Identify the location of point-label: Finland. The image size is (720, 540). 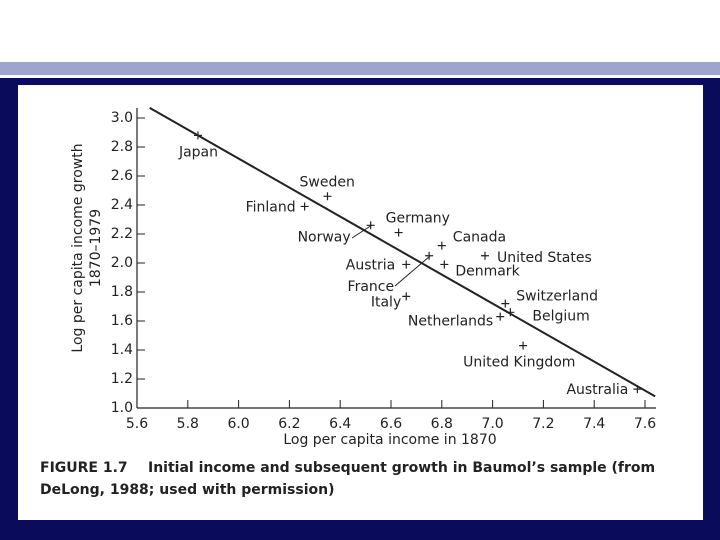
(271, 207).